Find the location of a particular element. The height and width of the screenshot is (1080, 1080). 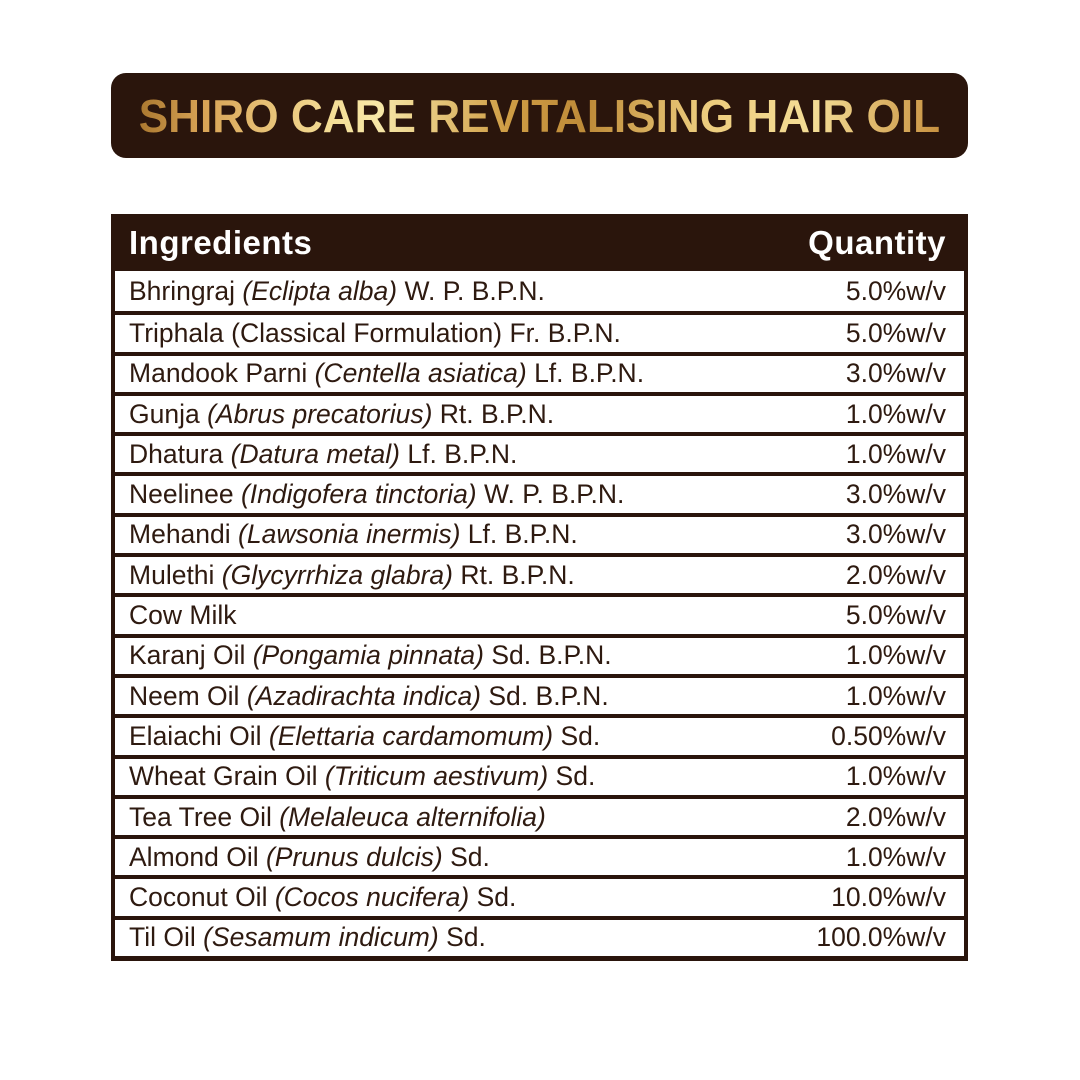

ingredient-latin-name: (Pongamia pinnata) is located at coordinates (368, 655).